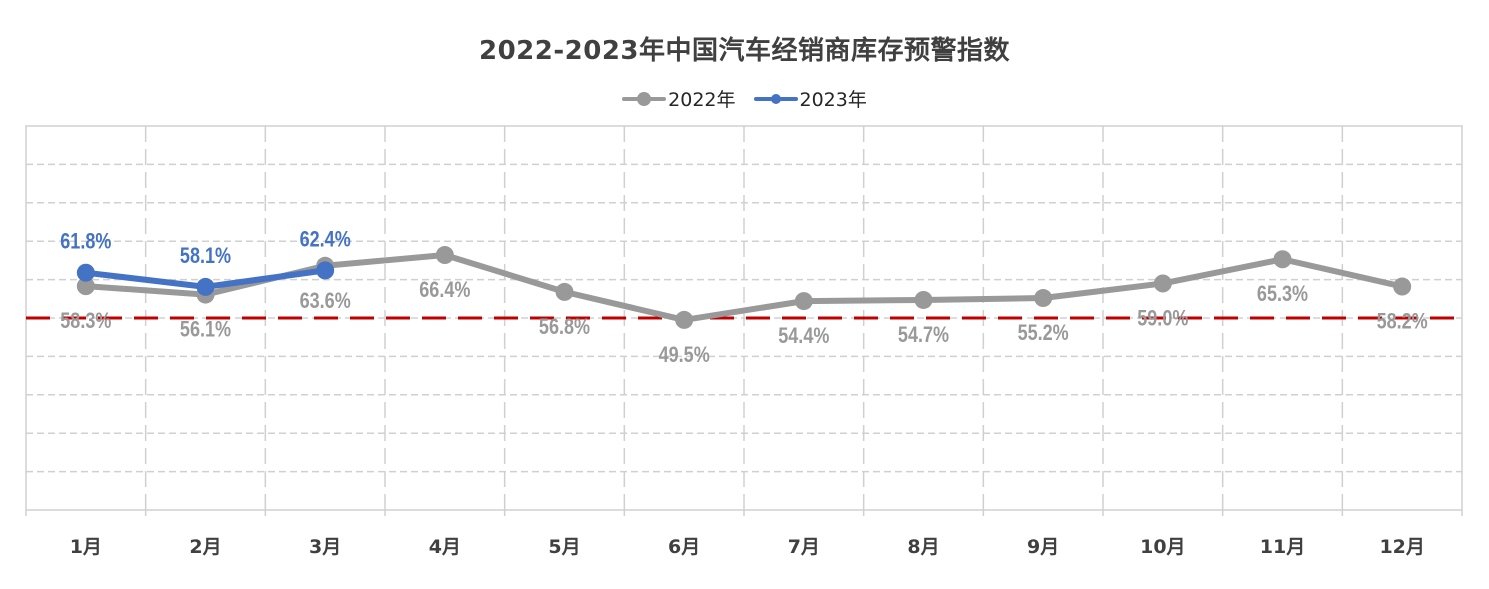 Image resolution: width=1489 pixels, height=589 pixels. I want to click on data-label: 58.1%, so click(205, 256).